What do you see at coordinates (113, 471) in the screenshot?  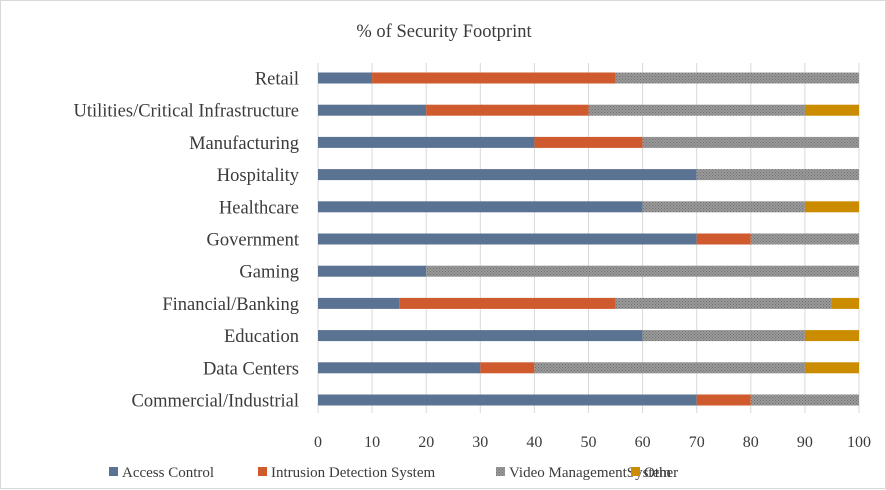 I see `legend-swatch-access-control` at bounding box center [113, 471].